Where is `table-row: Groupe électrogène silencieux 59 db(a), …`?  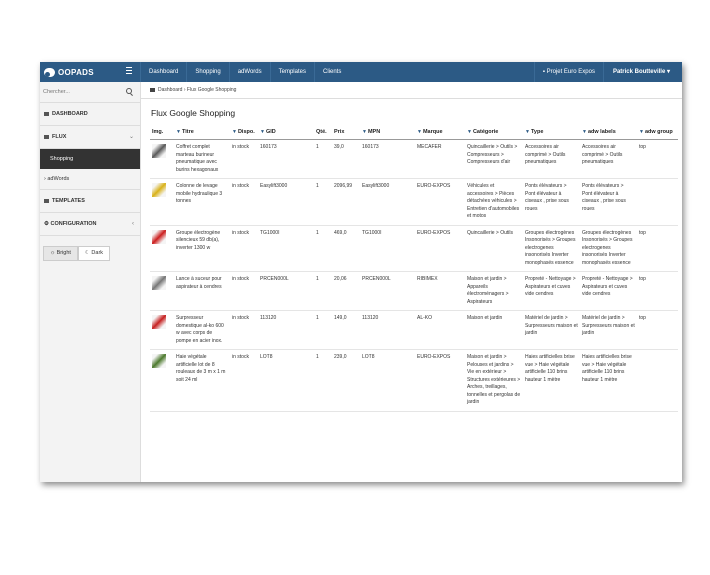
table-row: Groupe électrogène silencieux 59 db(a), … is located at coordinates (414, 248).